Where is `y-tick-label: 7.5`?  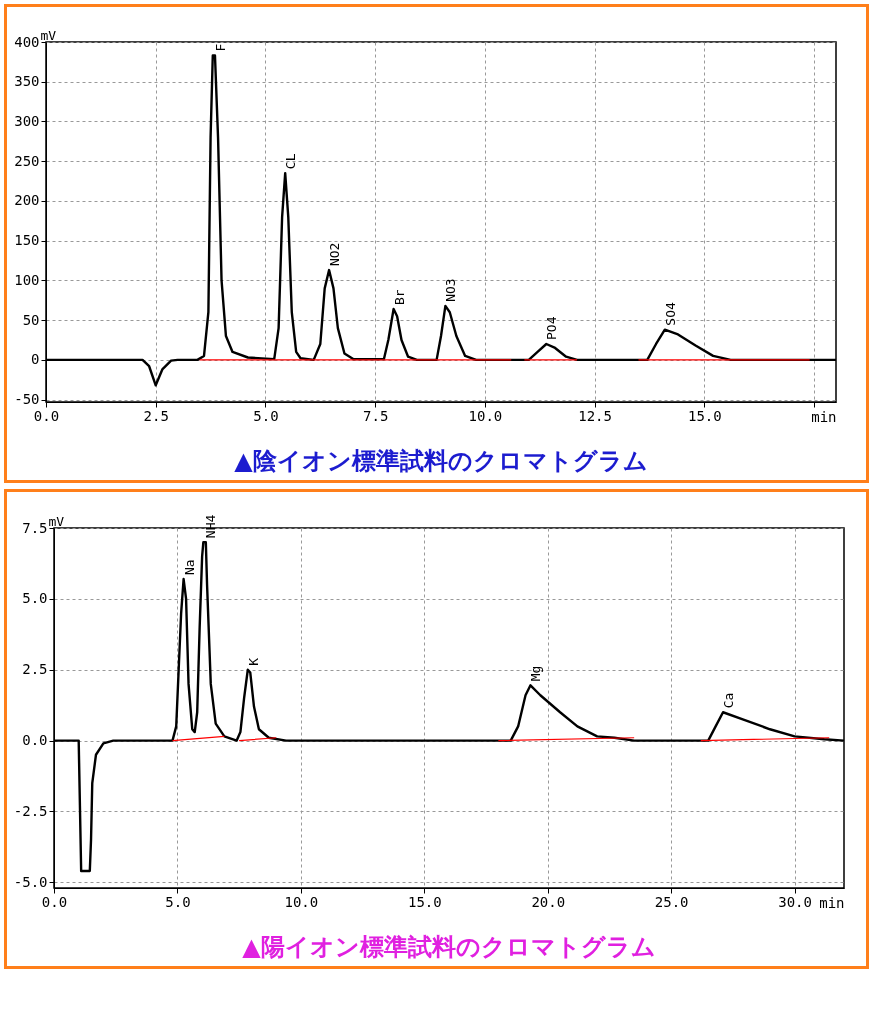
y-tick-label: 7.5 is located at coordinates (35, 527).